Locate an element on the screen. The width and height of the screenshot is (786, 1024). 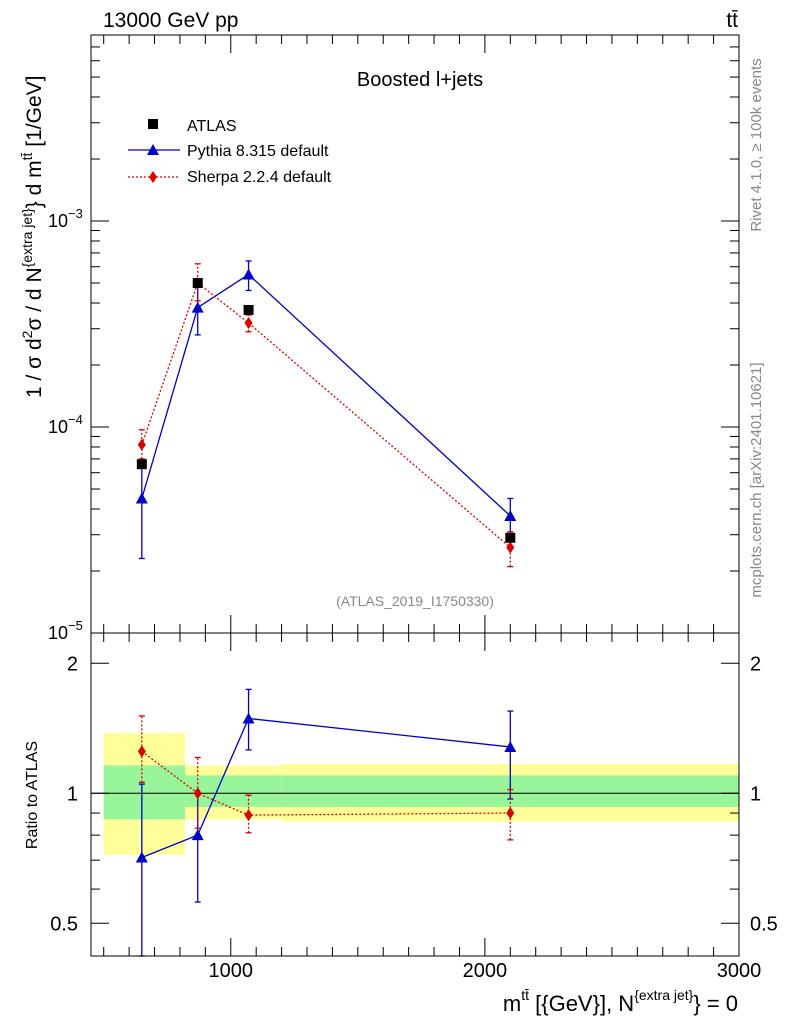
legend-entry-pythia: Pythia 8.315 default is located at coordinates (258, 151).